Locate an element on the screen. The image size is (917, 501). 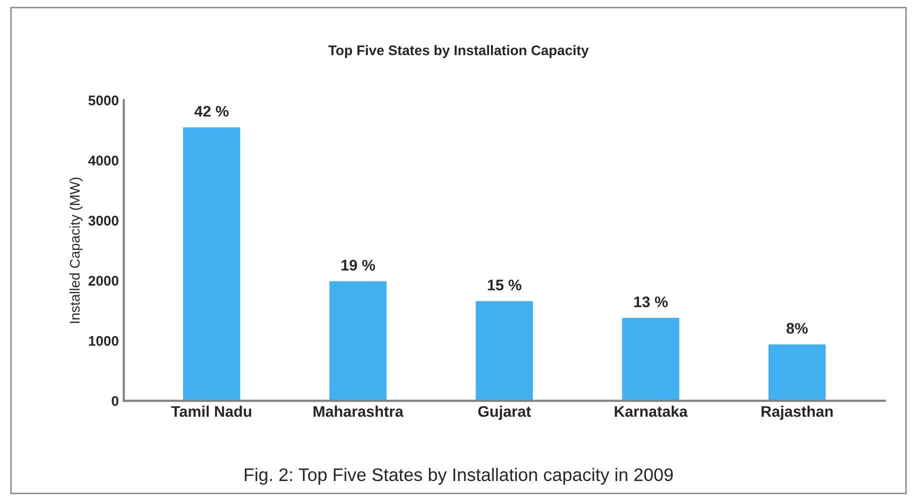
annotation: 15 % is located at coordinates (505, 285).